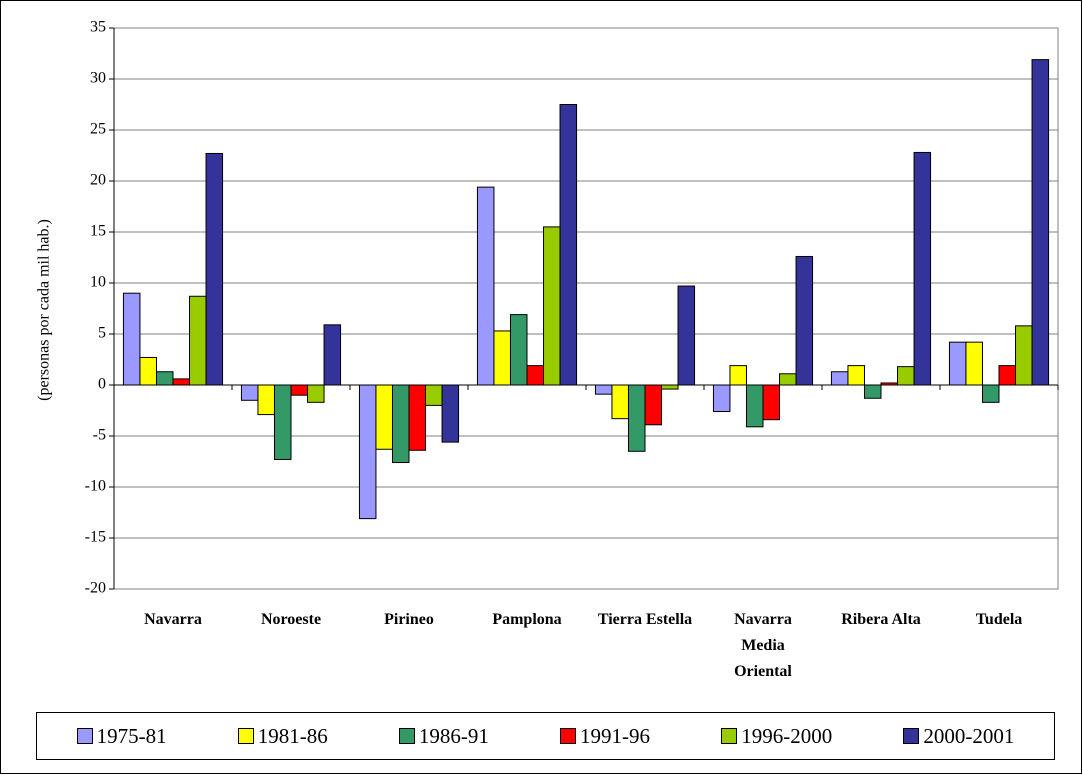 Image resolution: width=1083 pixels, height=775 pixels. What do you see at coordinates (645, 619) in the screenshot?
I see `x-tick-label: Tierra Estella` at bounding box center [645, 619].